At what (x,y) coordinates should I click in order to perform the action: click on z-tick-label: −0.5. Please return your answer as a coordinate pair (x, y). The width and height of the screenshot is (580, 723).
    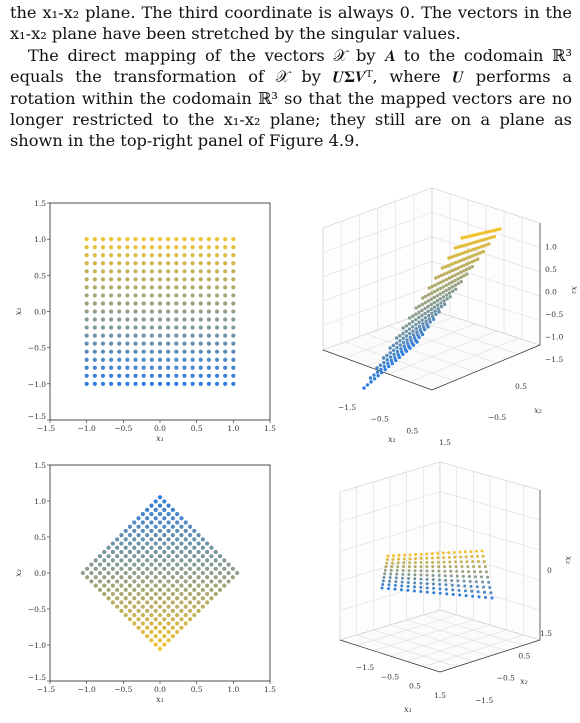
    Looking at the image, I should click on (554, 314).